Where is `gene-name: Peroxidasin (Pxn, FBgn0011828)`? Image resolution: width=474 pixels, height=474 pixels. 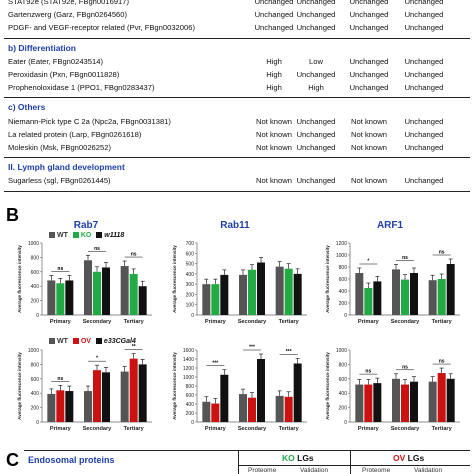
gene-name: Peroxidasin (Pxn, FBgn0011828) is located at coordinates (64, 74).